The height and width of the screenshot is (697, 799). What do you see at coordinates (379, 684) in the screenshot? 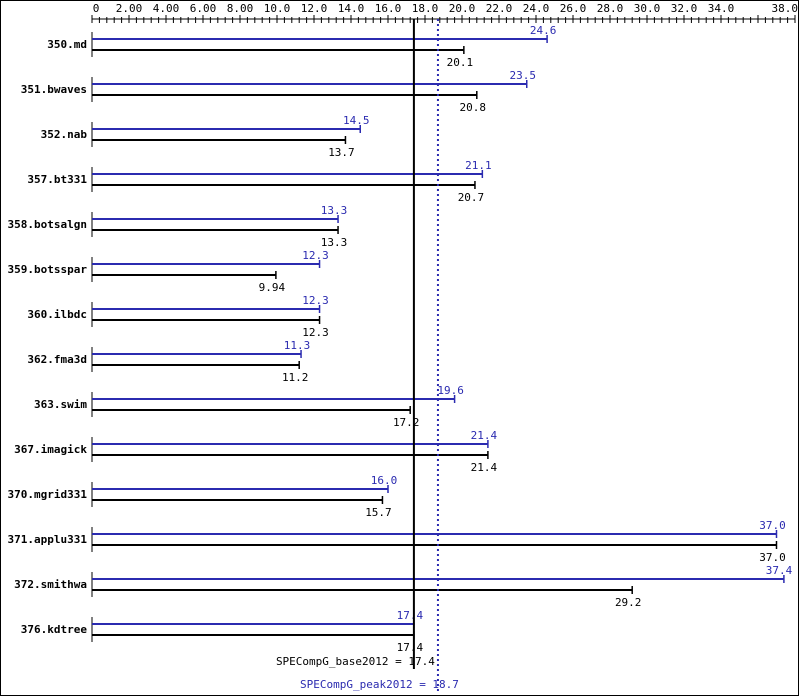
I see `peak-reference-label: SPECompG_peak2012 = 18.7` at bounding box center [379, 684].